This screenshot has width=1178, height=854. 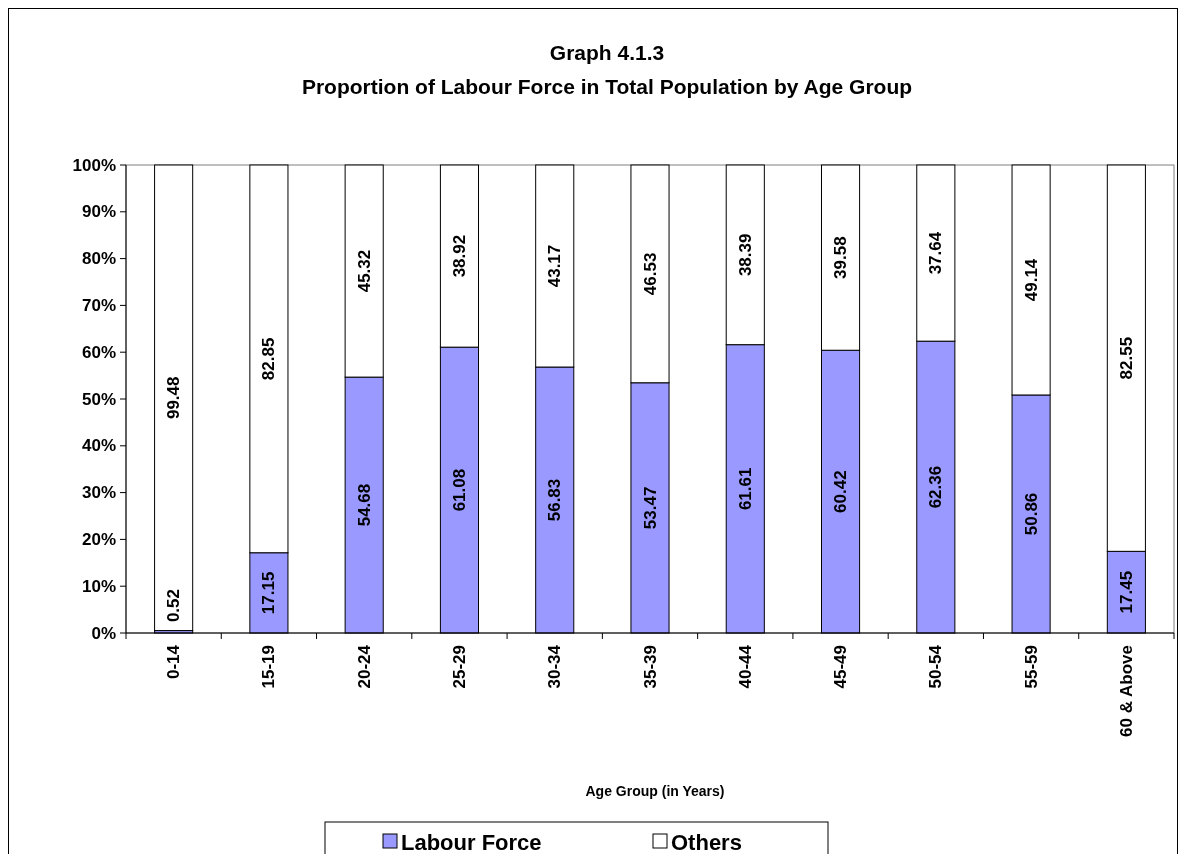 What do you see at coordinates (655, 791) in the screenshot?
I see `x-axis-title: Age Group (in Years)` at bounding box center [655, 791].